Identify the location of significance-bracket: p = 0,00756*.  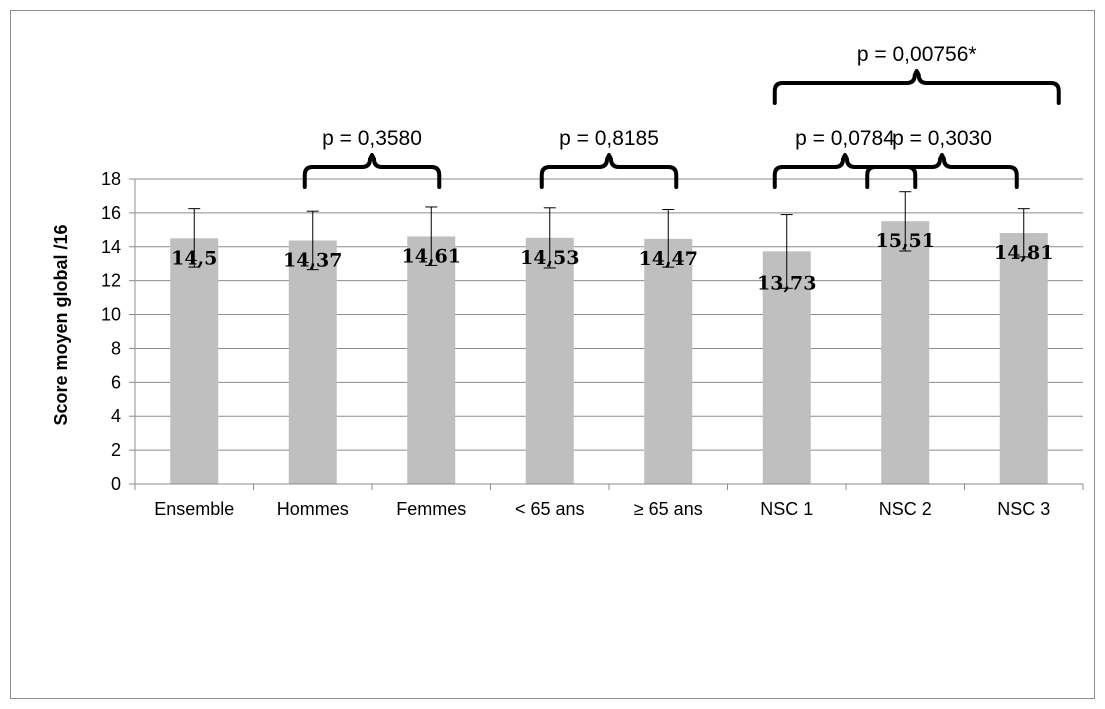
(916, 74).